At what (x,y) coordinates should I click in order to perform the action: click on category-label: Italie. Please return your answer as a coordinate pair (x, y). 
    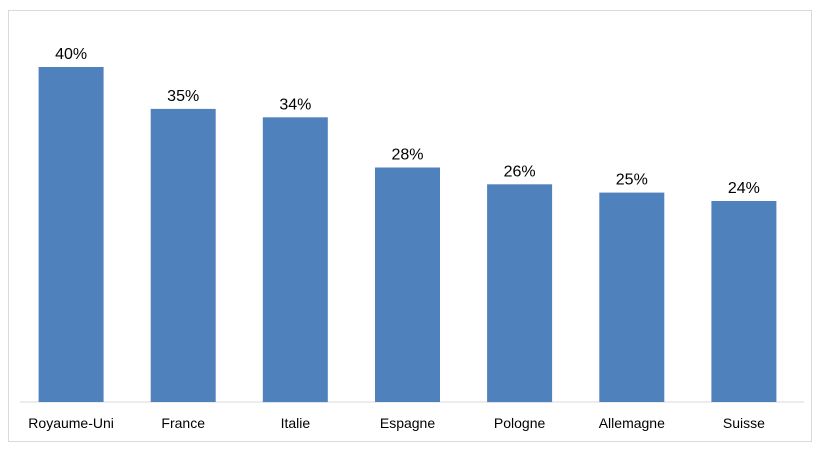
    Looking at the image, I should click on (296, 423).